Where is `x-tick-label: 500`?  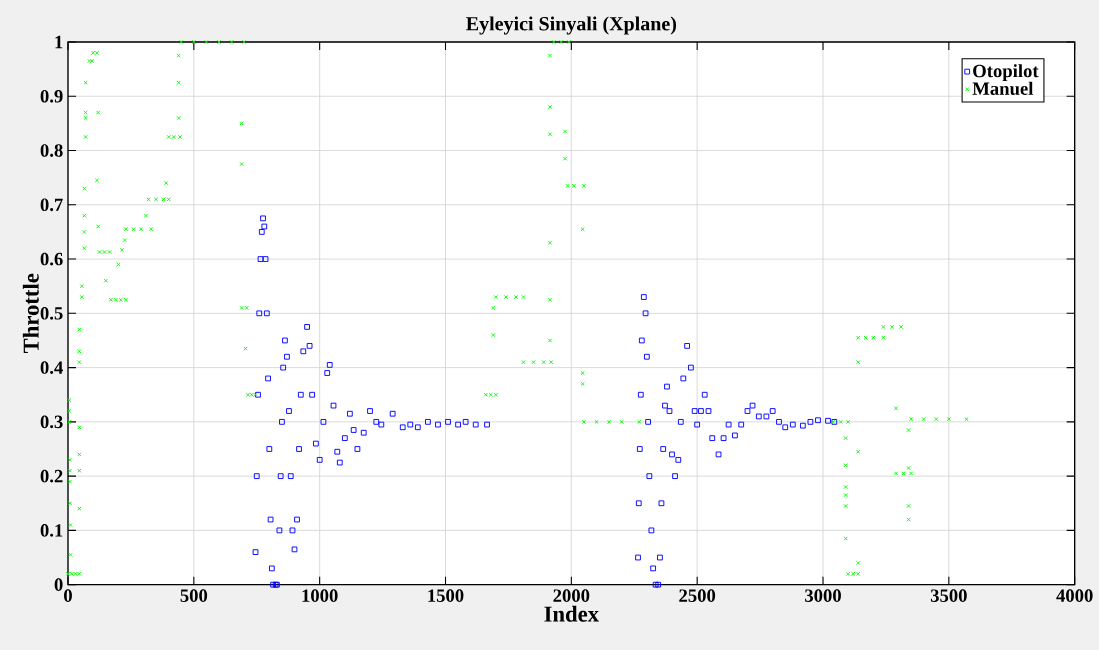
x-tick-label: 500 is located at coordinates (194, 595).